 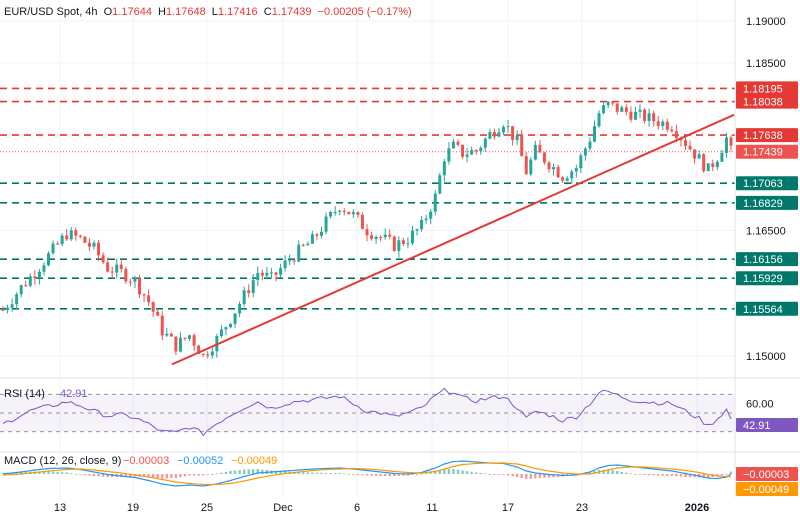 I want to click on rsi-title: RSI (14), so click(x=24, y=394).